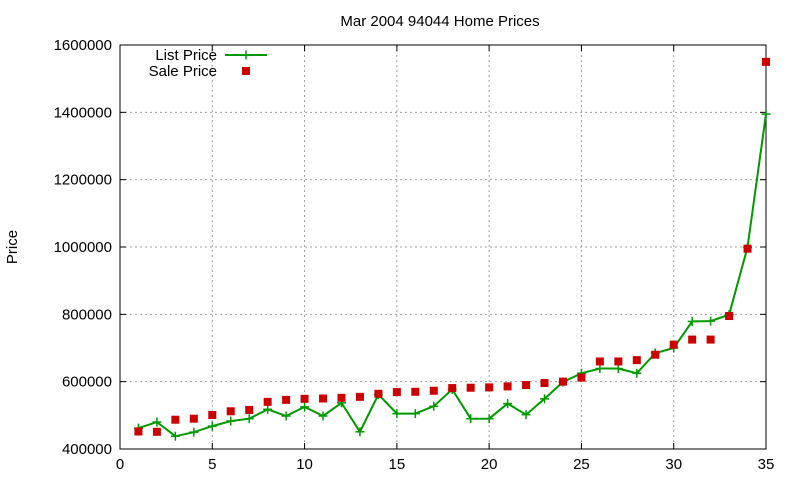 The height and width of the screenshot is (480, 800). What do you see at coordinates (304, 464) in the screenshot?
I see `x-tick-label: 10` at bounding box center [304, 464].